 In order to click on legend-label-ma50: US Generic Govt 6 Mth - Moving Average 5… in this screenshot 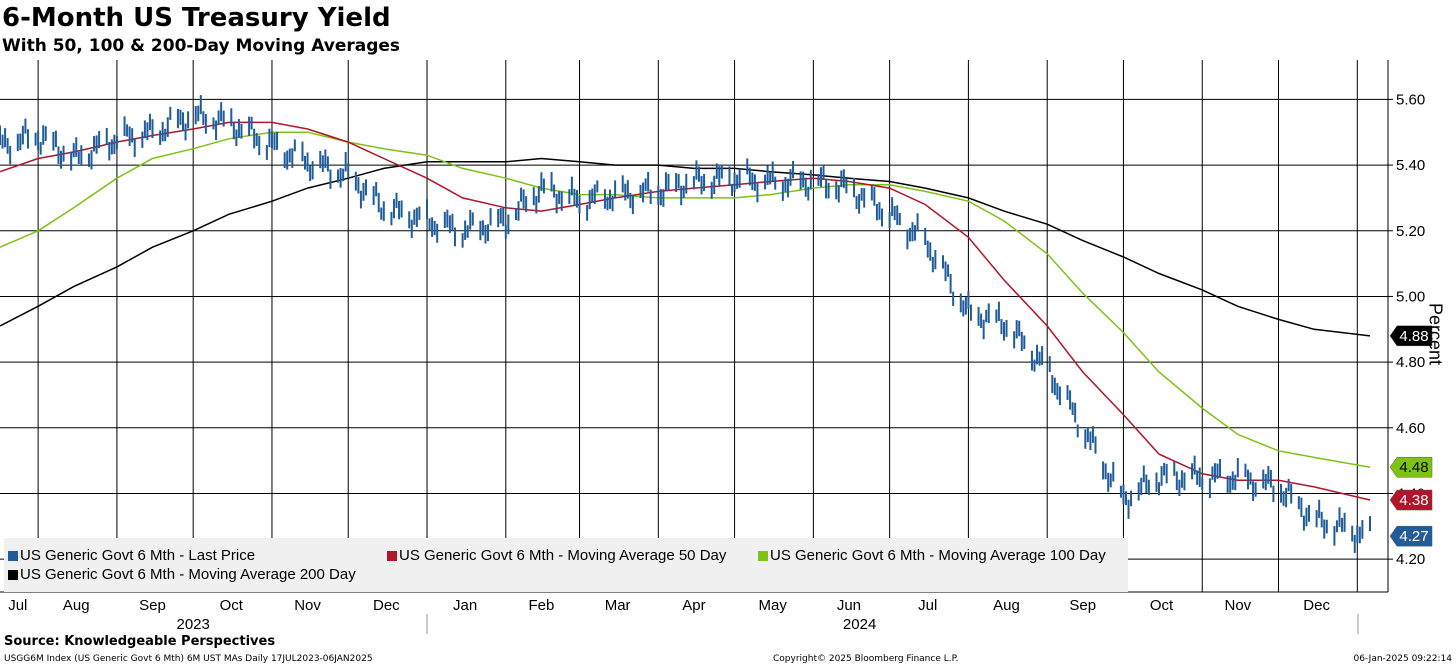, I will do `click(563, 555)`.